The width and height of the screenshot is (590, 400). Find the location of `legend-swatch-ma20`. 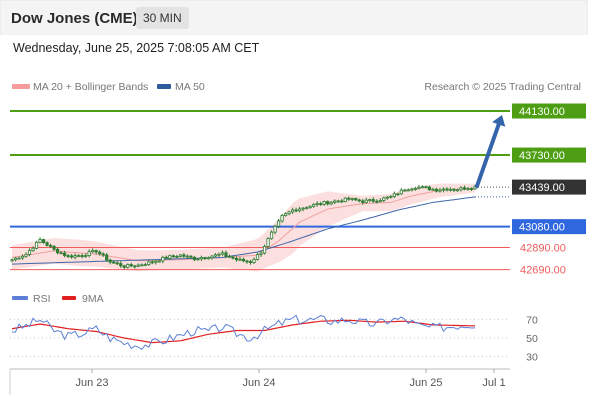

legend-swatch-ma20 is located at coordinates (21, 86).